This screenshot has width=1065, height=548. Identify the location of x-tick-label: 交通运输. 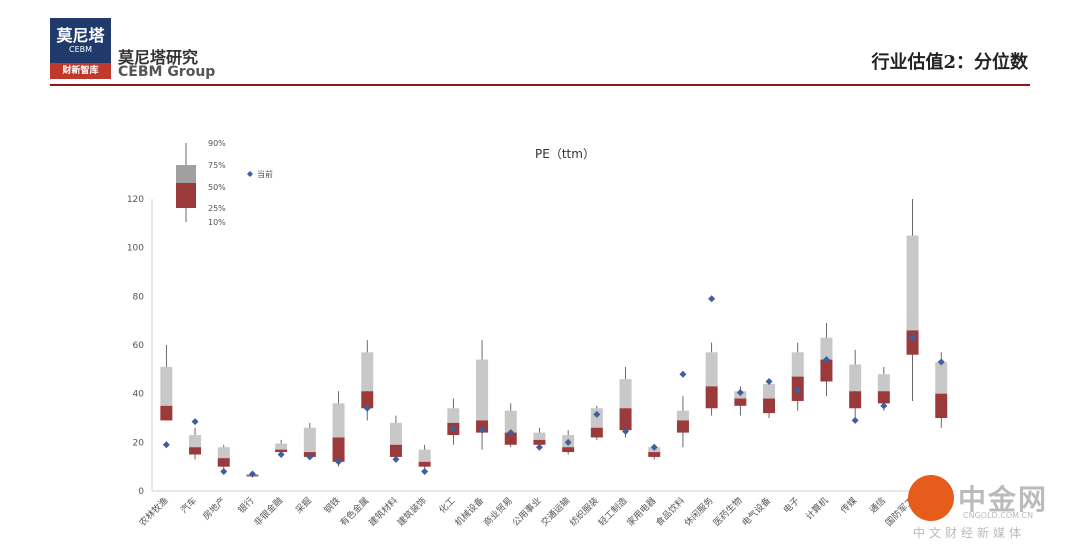
(555, 512).